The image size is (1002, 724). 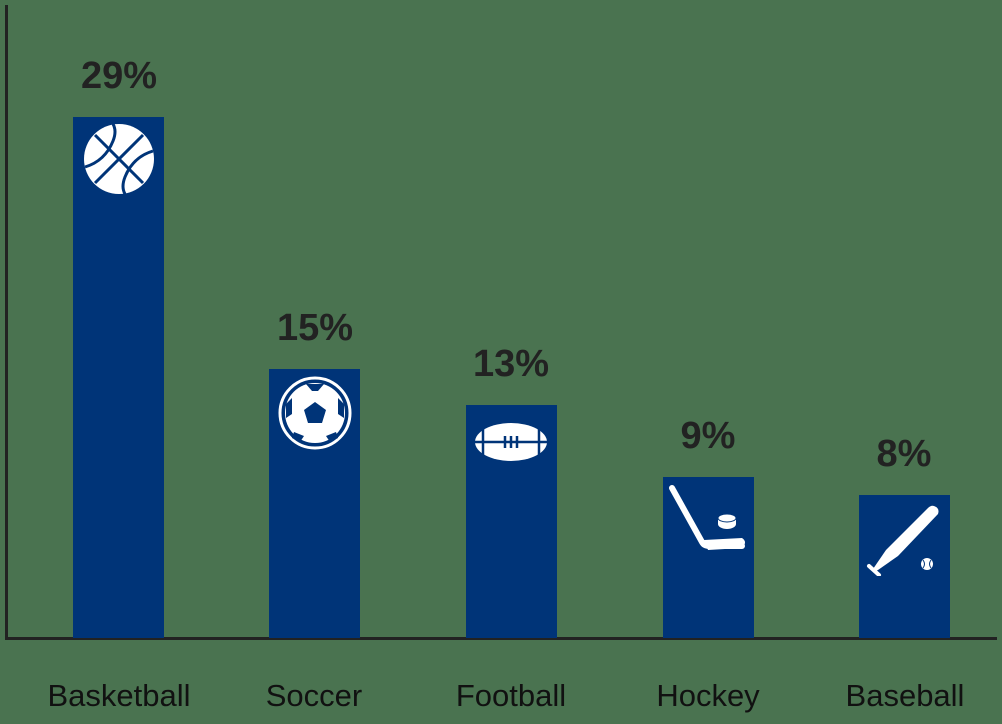 I want to click on value-label: 29%, so click(x=119, y=76).